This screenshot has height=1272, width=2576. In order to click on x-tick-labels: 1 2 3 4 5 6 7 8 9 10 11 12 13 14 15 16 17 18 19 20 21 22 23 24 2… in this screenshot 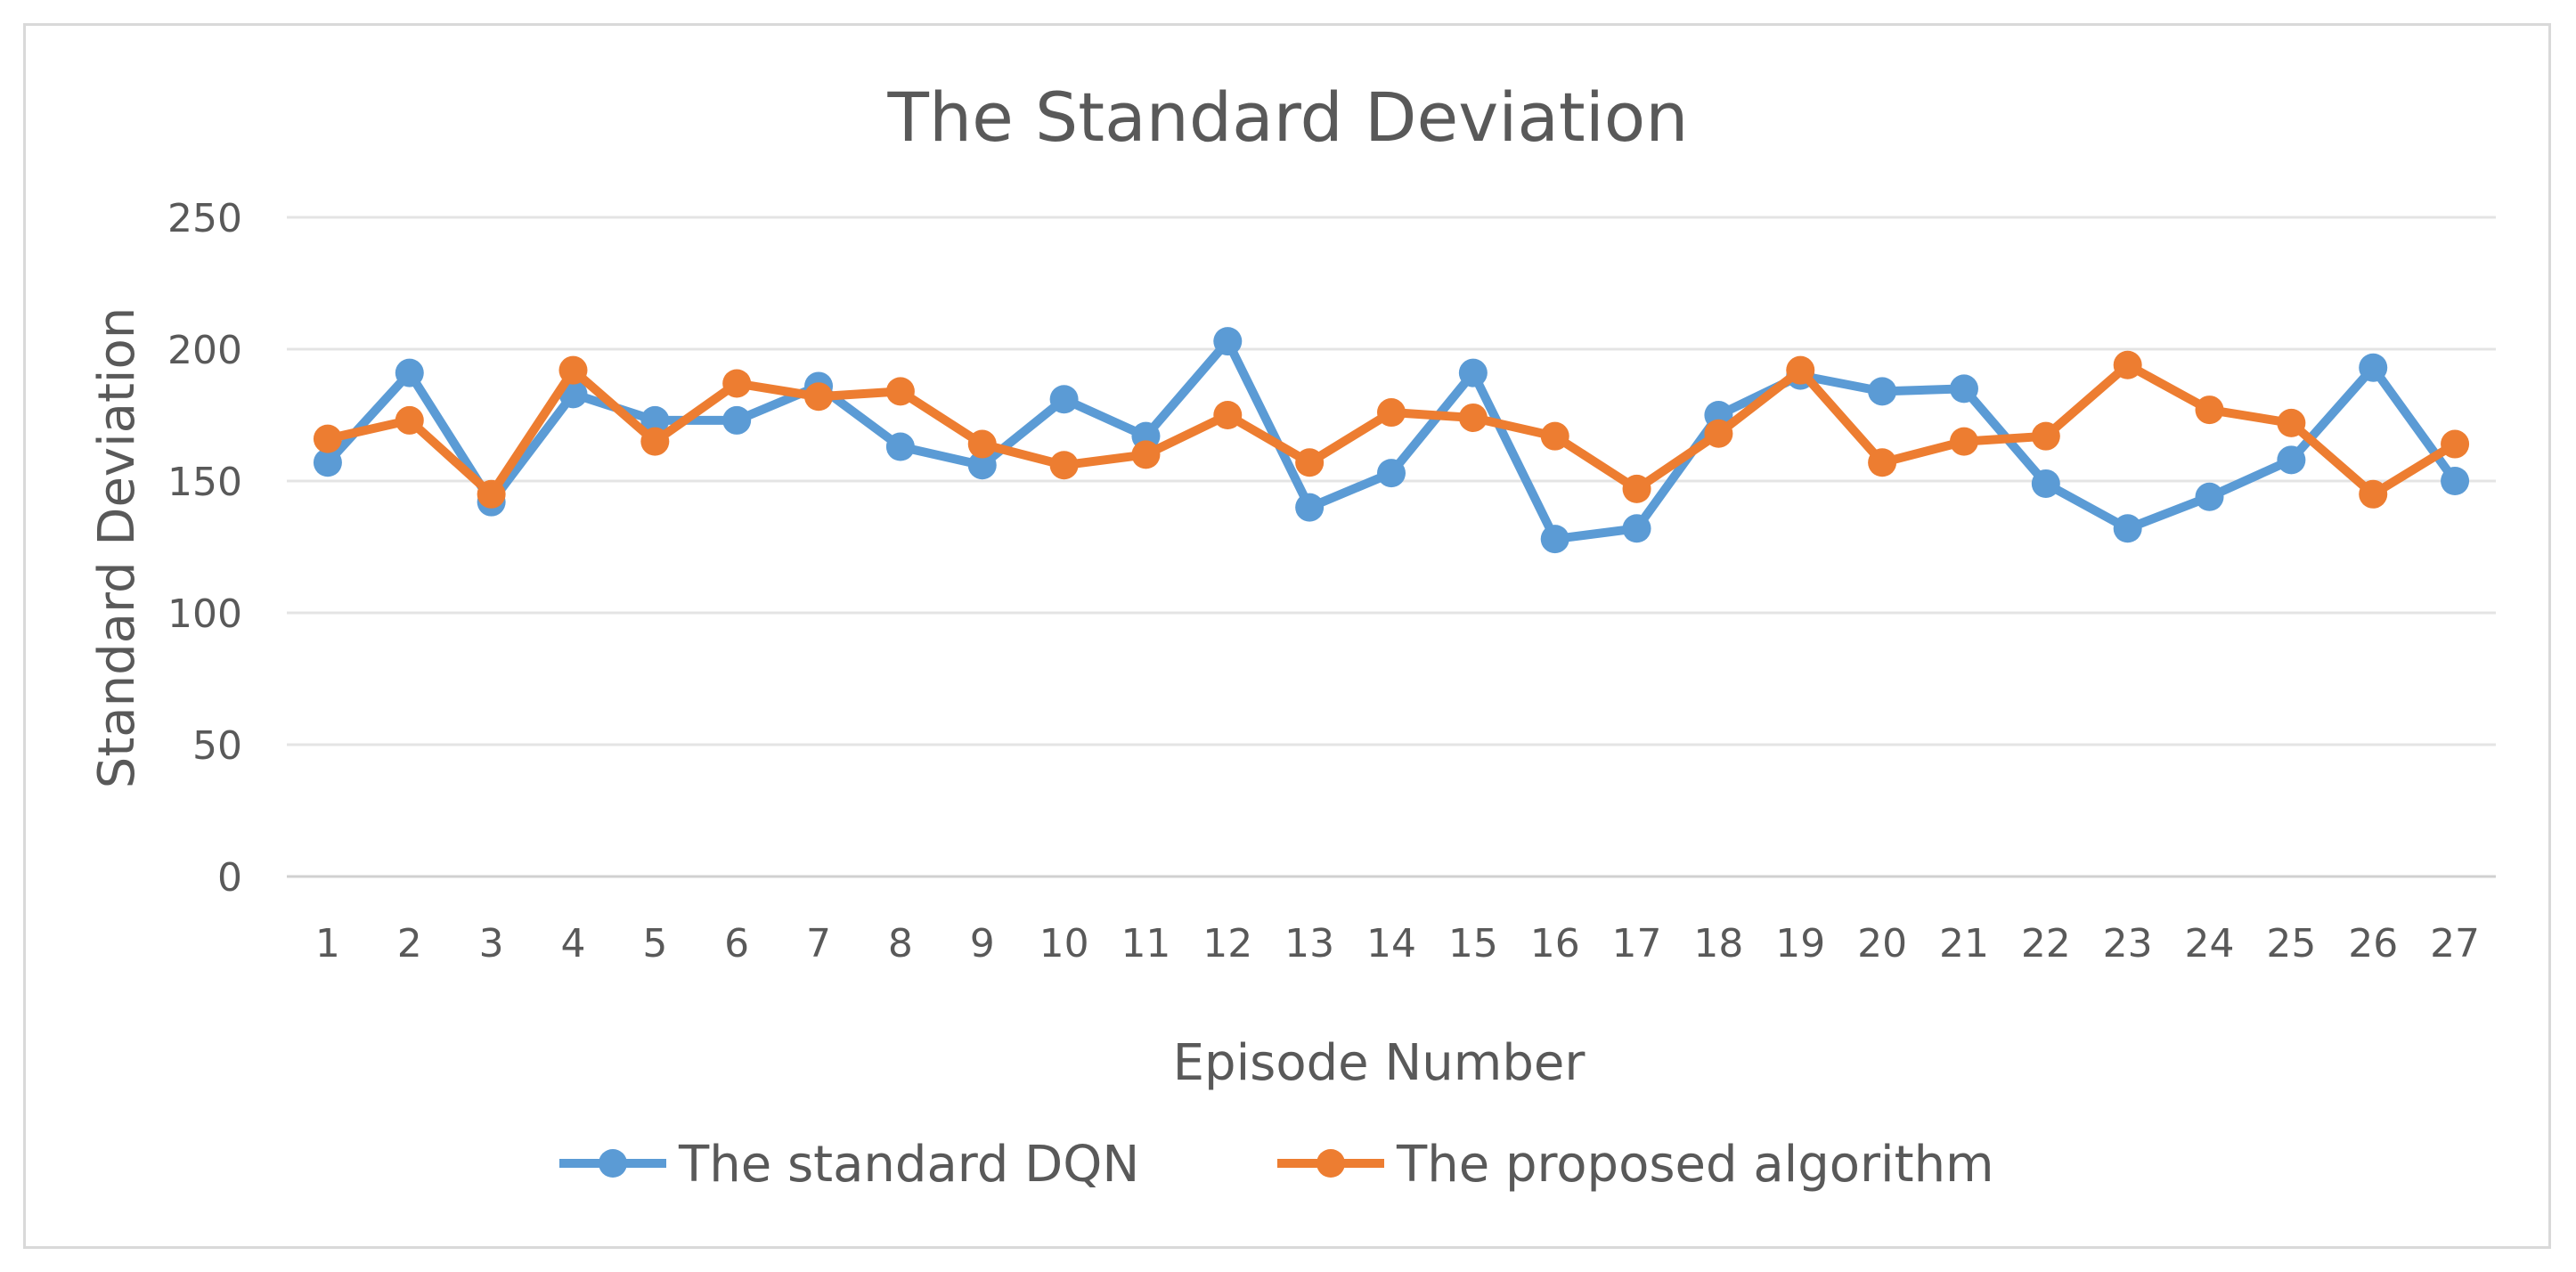, I will do `click(1398, 943)`.